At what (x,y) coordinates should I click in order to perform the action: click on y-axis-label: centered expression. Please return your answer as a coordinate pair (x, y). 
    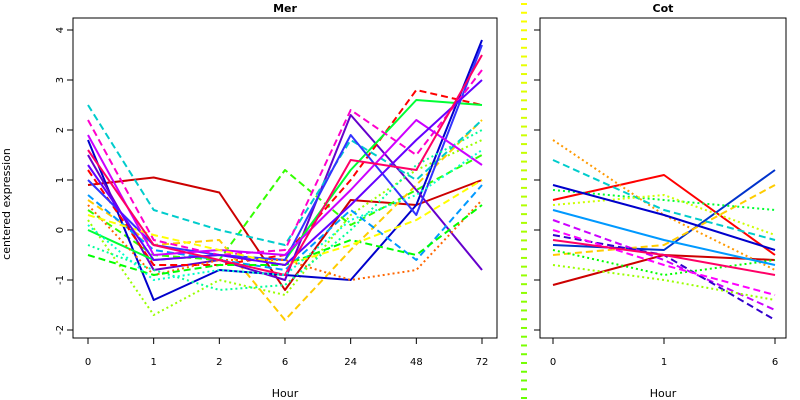
    Looking at the image, I should click on (6, 204).